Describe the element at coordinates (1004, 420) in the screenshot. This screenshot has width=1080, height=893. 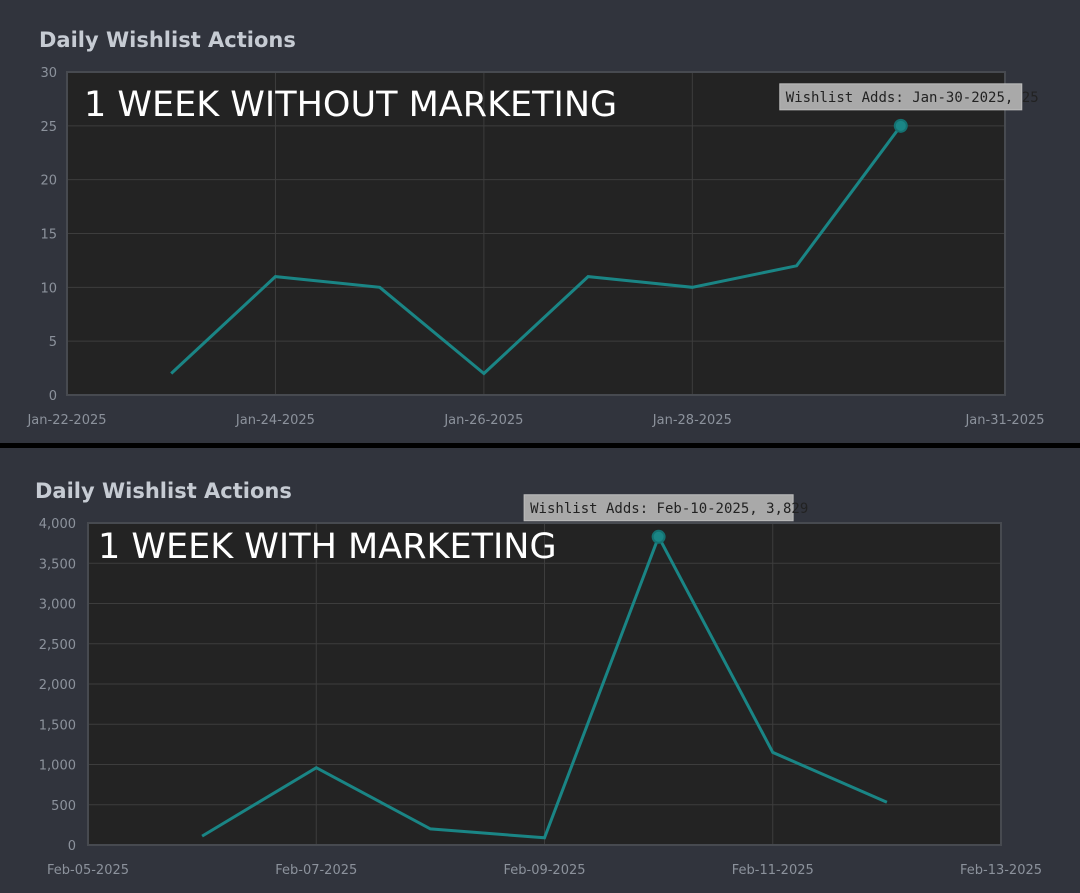
I see `x-tick-label: Jan-31-2025` at that location.